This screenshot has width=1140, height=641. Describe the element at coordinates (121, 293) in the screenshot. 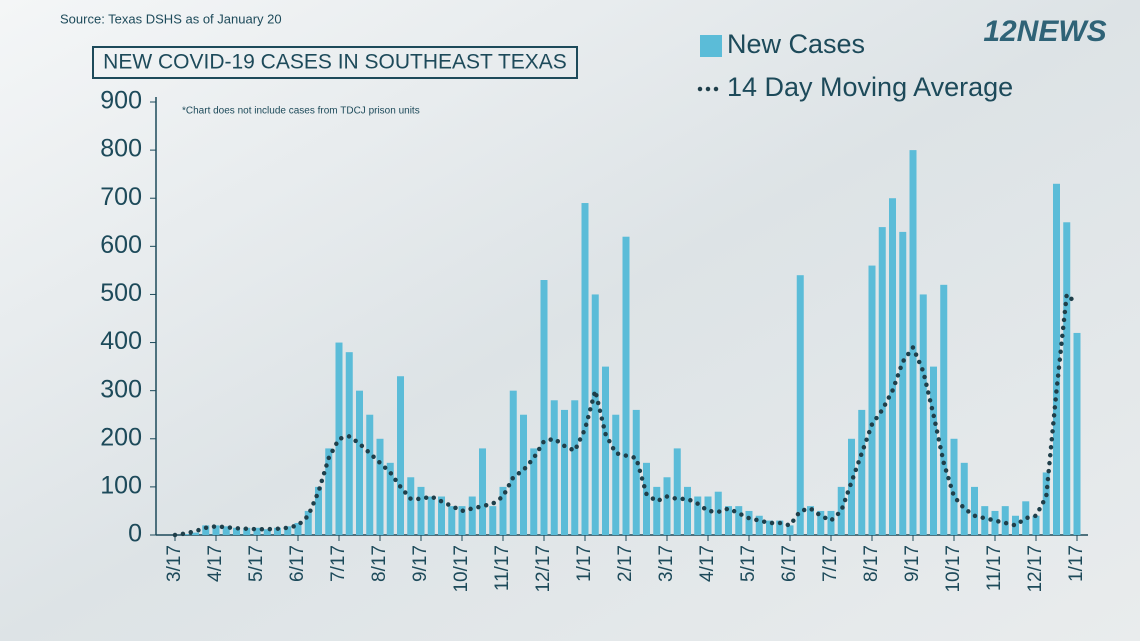

I see `y-tick-label: 500` at that location.